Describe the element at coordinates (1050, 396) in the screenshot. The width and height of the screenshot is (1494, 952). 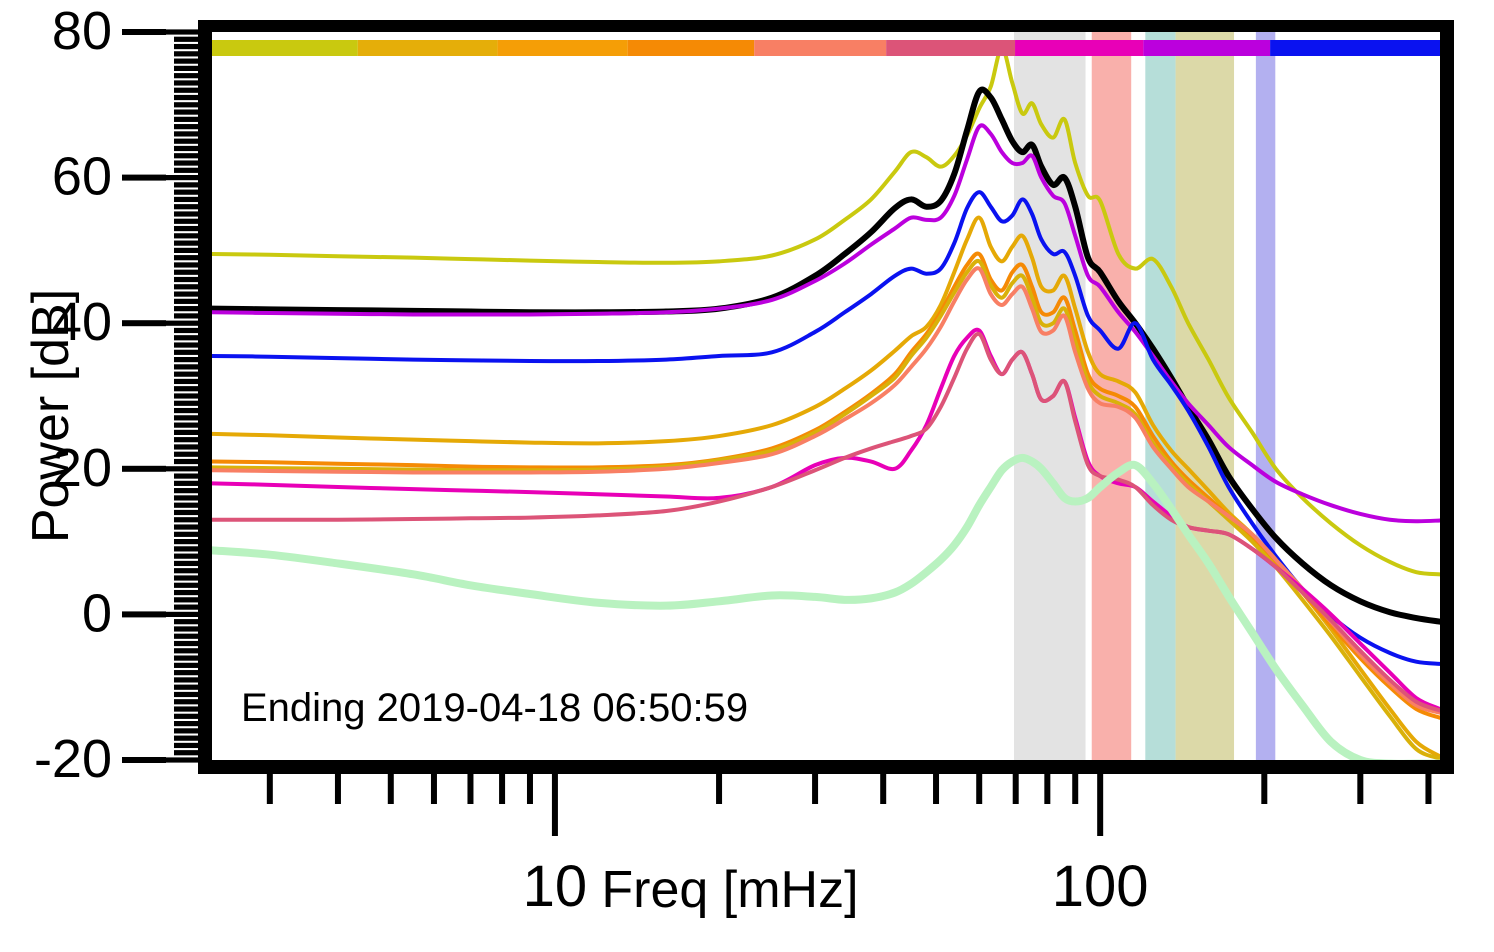
I see `band-gray` at that location.